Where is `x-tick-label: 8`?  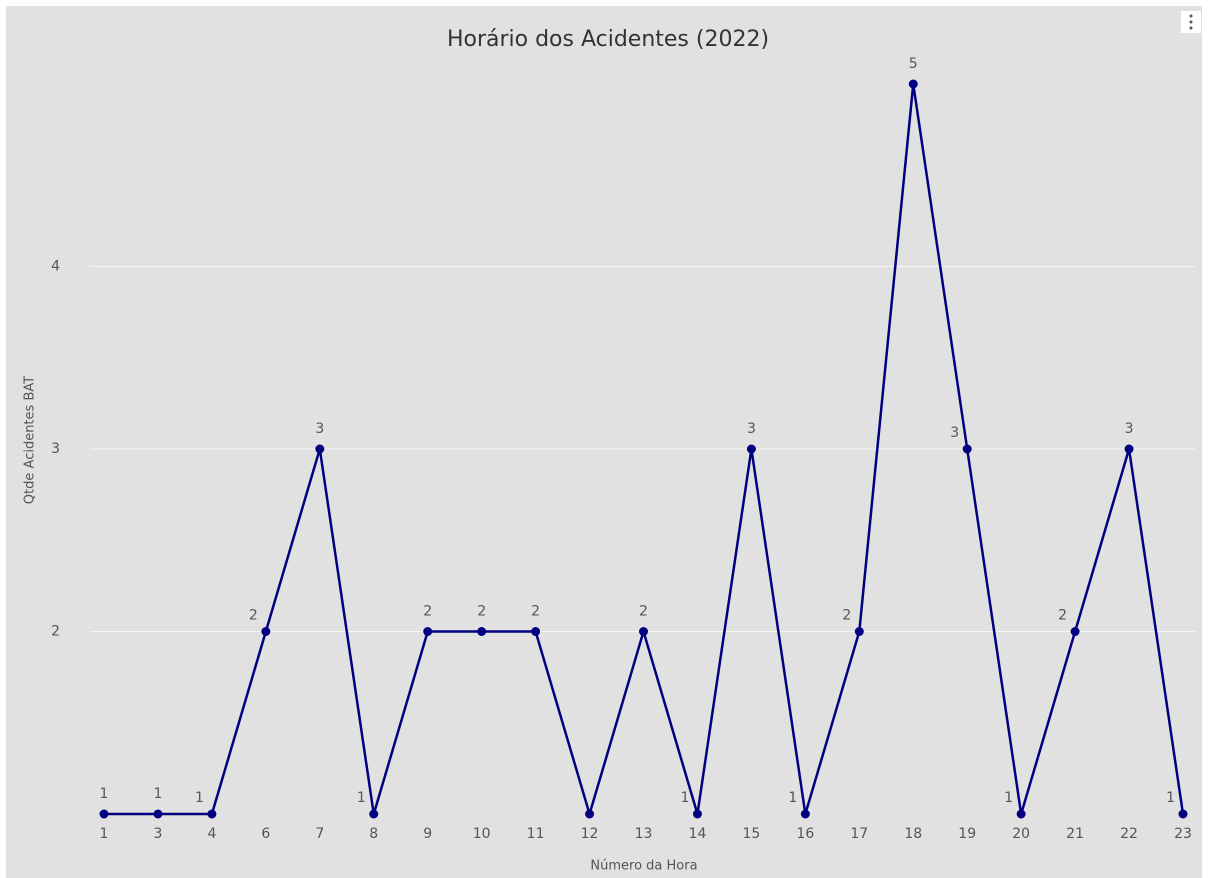
x-tick-label: 8 is located at coordinates (373, 834).